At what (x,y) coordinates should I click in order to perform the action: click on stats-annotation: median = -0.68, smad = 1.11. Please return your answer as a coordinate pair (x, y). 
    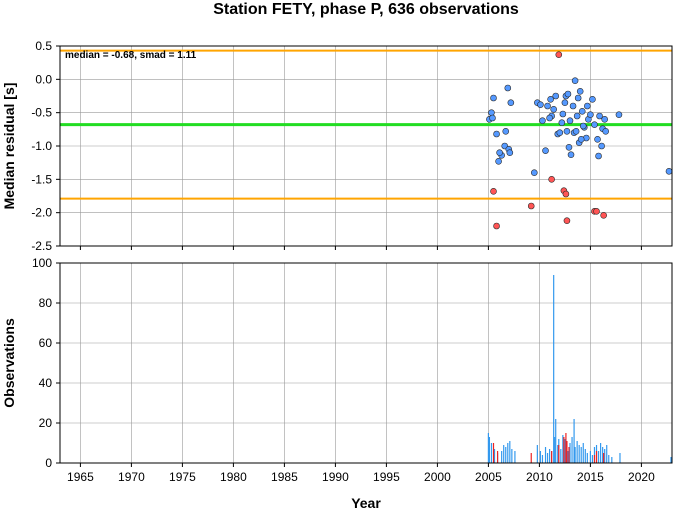
    Looking at the image, I should click on (131, 55).